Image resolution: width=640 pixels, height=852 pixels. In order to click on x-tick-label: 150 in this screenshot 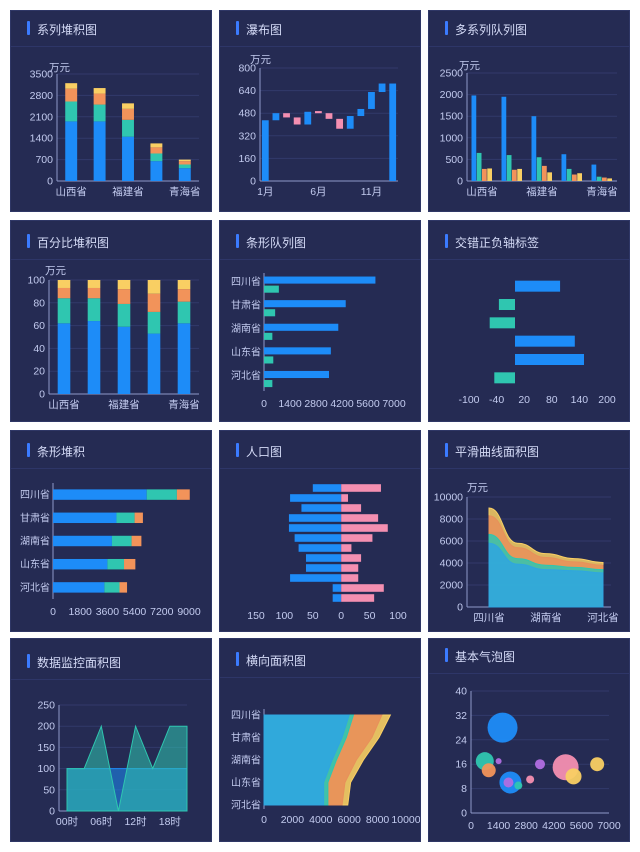, I will do `click(256, 616)`.